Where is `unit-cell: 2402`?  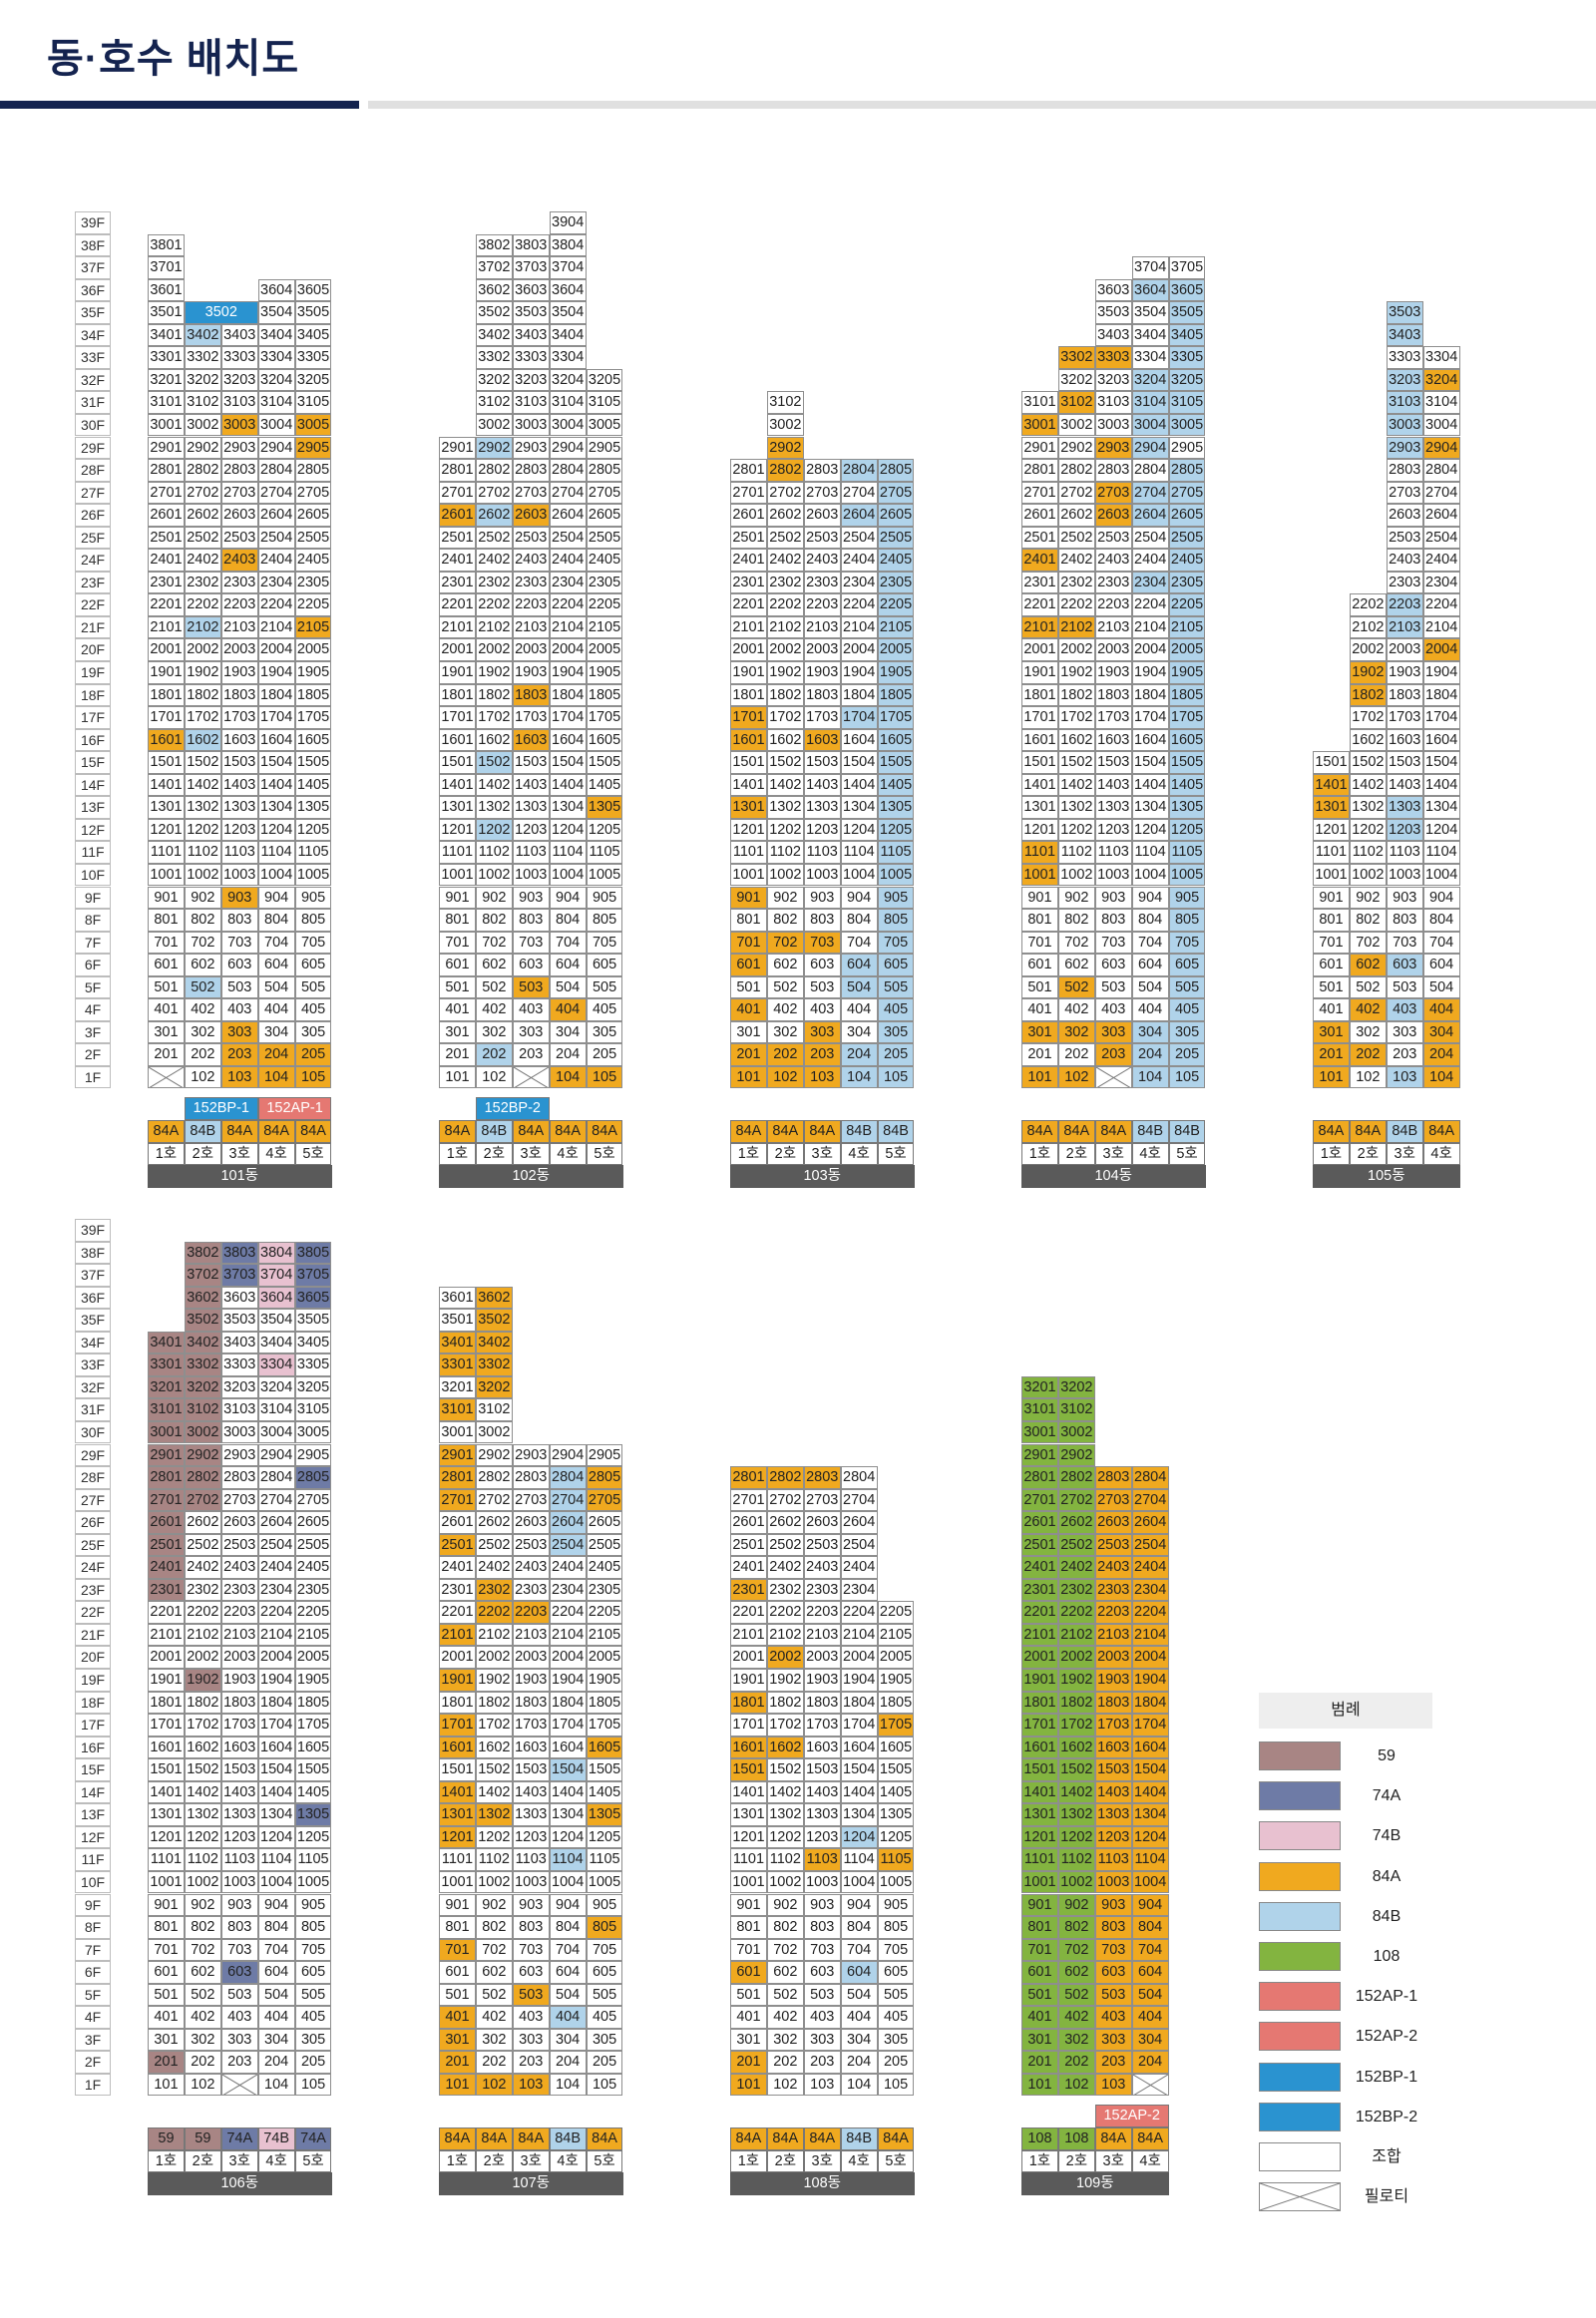 unit-cell: 2402 is located at coordinates (1076, 1567).